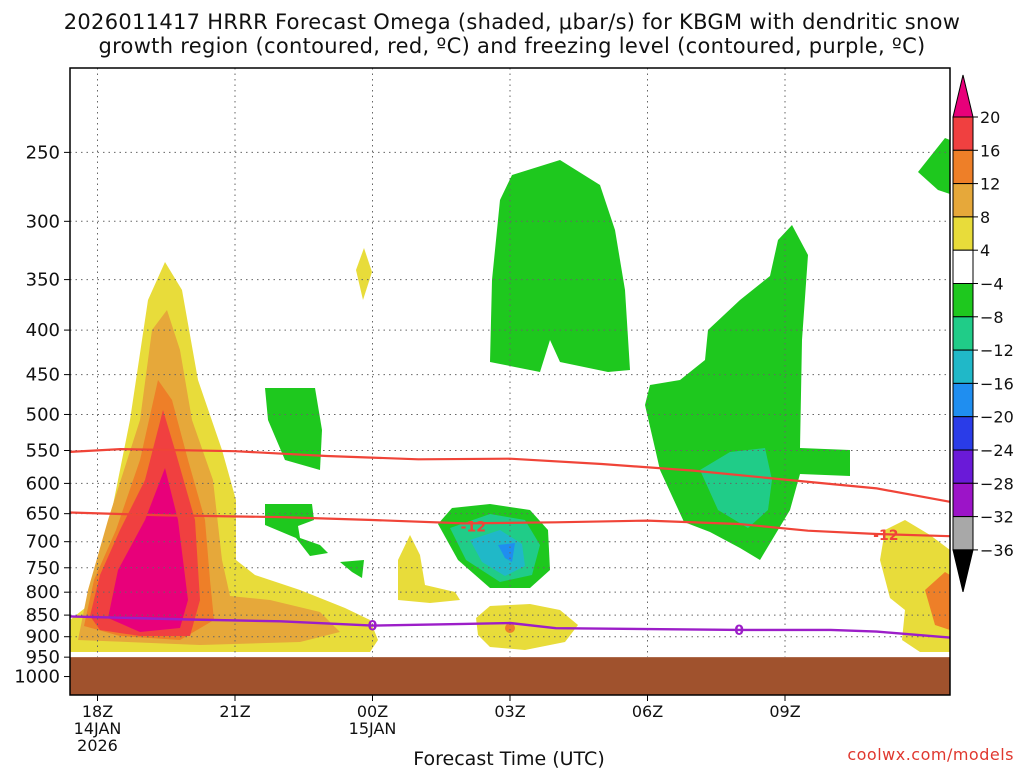  I want to click on y-tick-label: 1000, so click(37, 677).